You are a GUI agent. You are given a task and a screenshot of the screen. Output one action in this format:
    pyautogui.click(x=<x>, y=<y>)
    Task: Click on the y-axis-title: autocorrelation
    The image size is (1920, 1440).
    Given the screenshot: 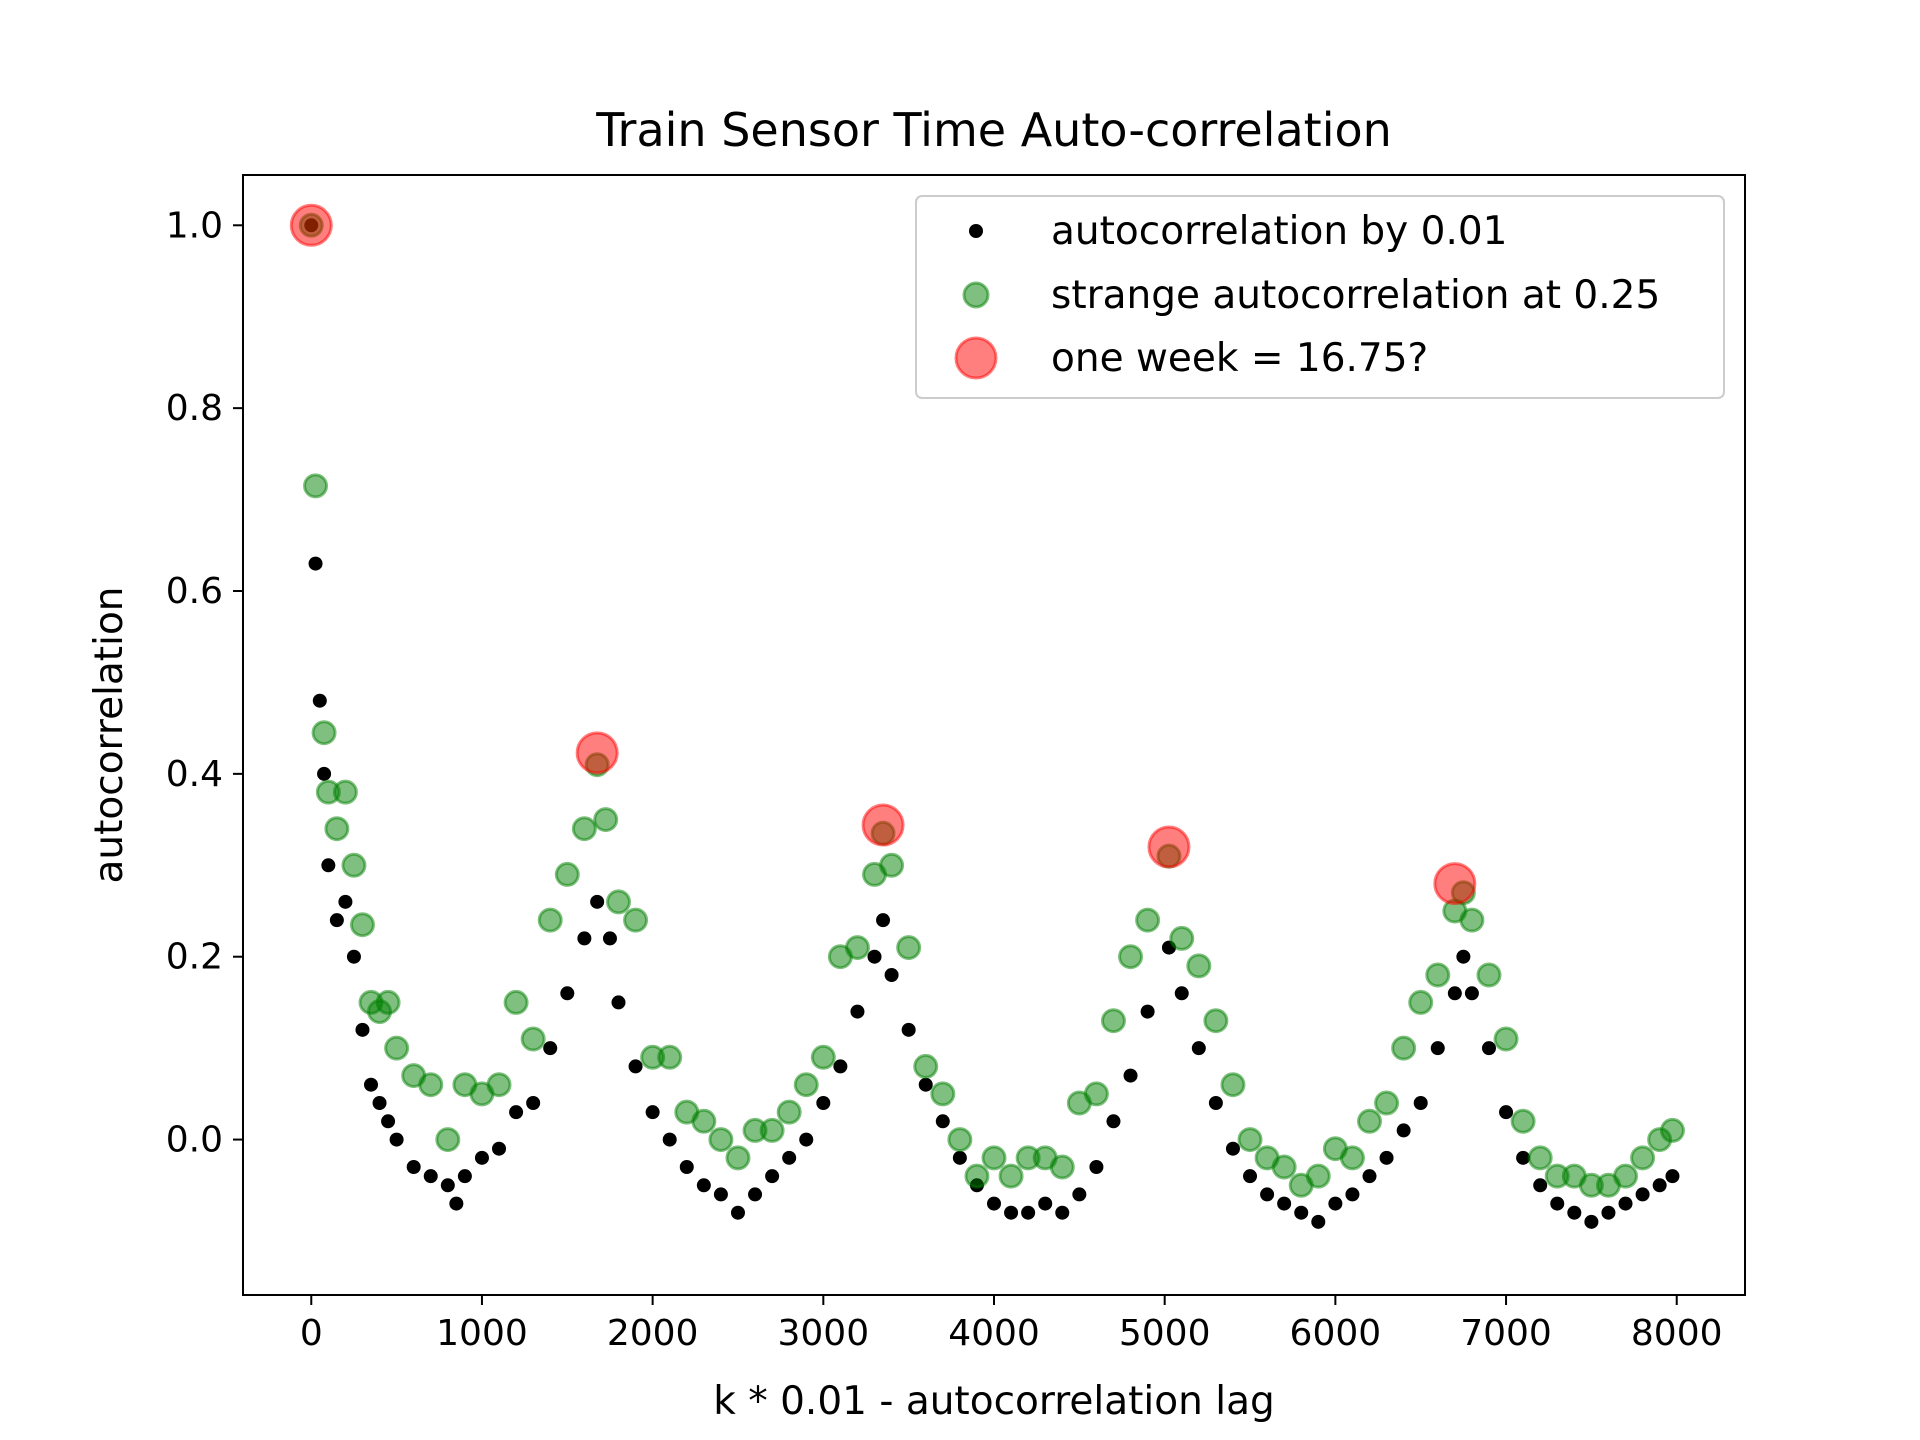 What is the action you would take?
    pyautogui.click(x=109, y=734)
    